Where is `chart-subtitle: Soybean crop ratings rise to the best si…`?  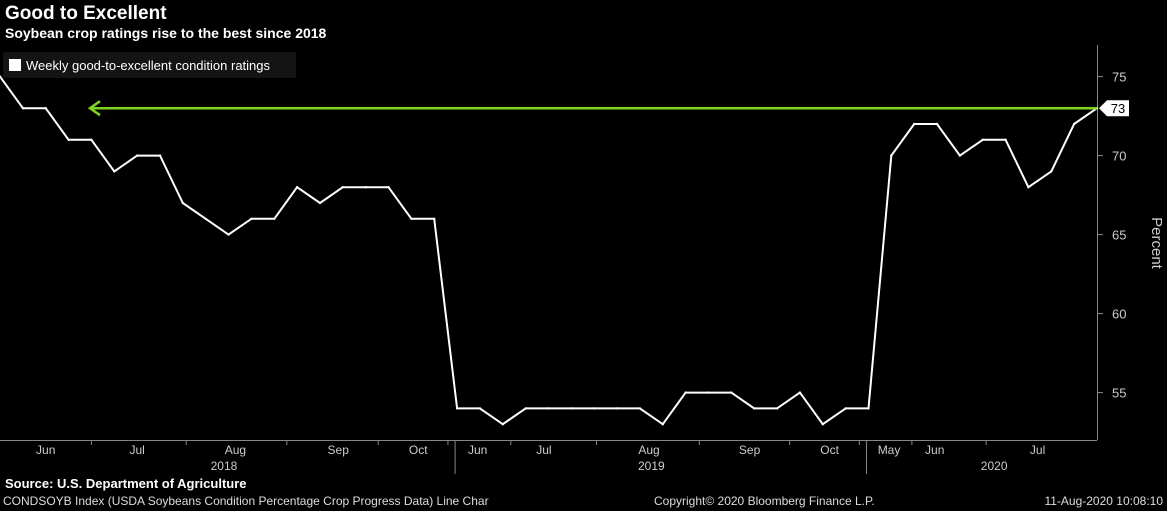
chart-subtitle: Soybean crop ratings rise to the best si… is located at coordinates (166, 33).